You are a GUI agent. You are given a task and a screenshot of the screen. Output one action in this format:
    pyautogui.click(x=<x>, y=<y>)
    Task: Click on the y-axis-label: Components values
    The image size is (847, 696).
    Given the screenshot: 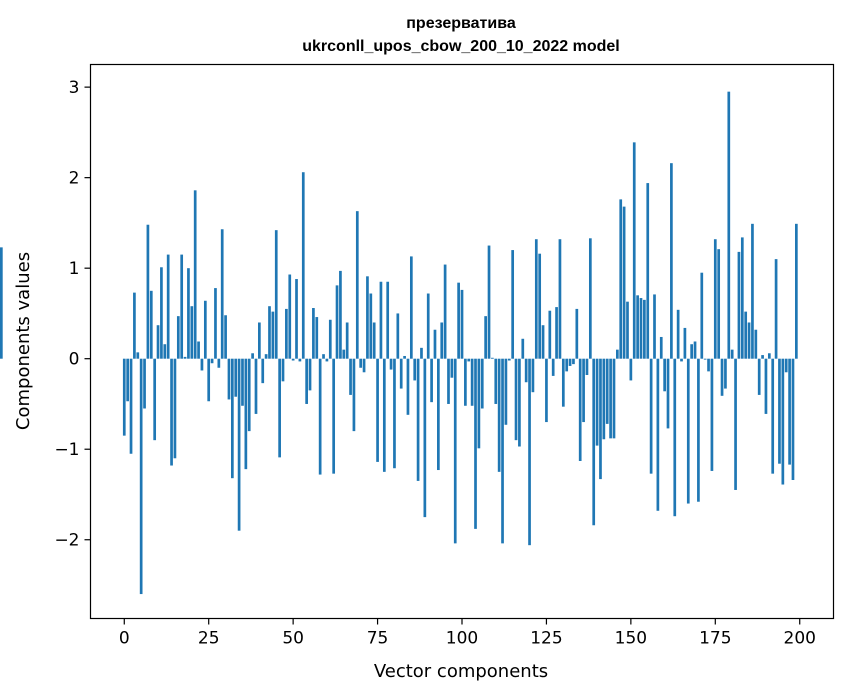 What is the action you would take?
    pyautogui.click(x=23, y=341)
    